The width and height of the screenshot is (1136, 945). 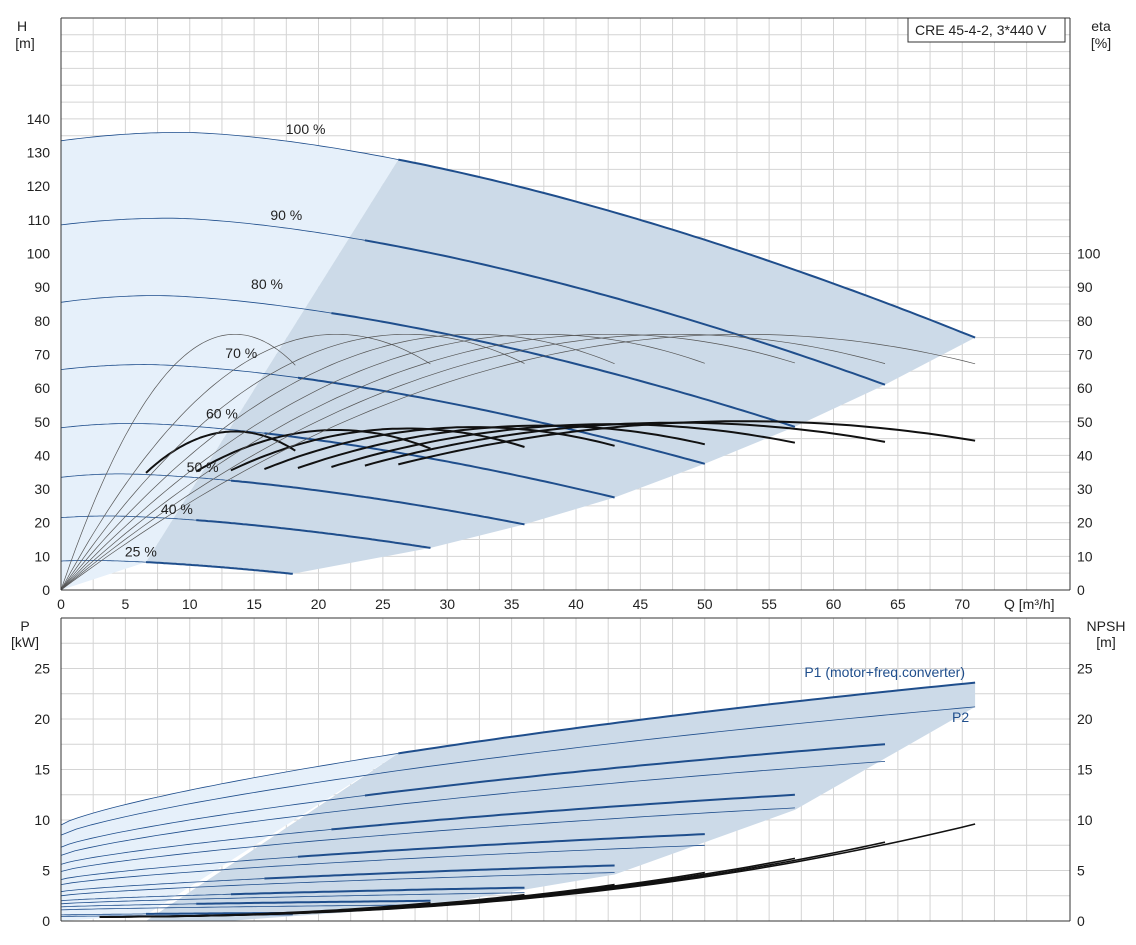 I want to click on eta-tick-label: 0, so click(x=1081, y=590).